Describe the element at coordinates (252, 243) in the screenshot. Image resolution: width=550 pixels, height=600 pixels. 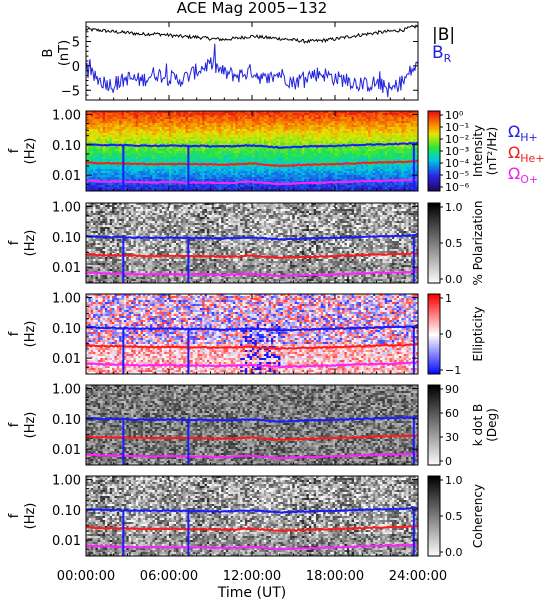
I see `heatmap-polarization` at that location.